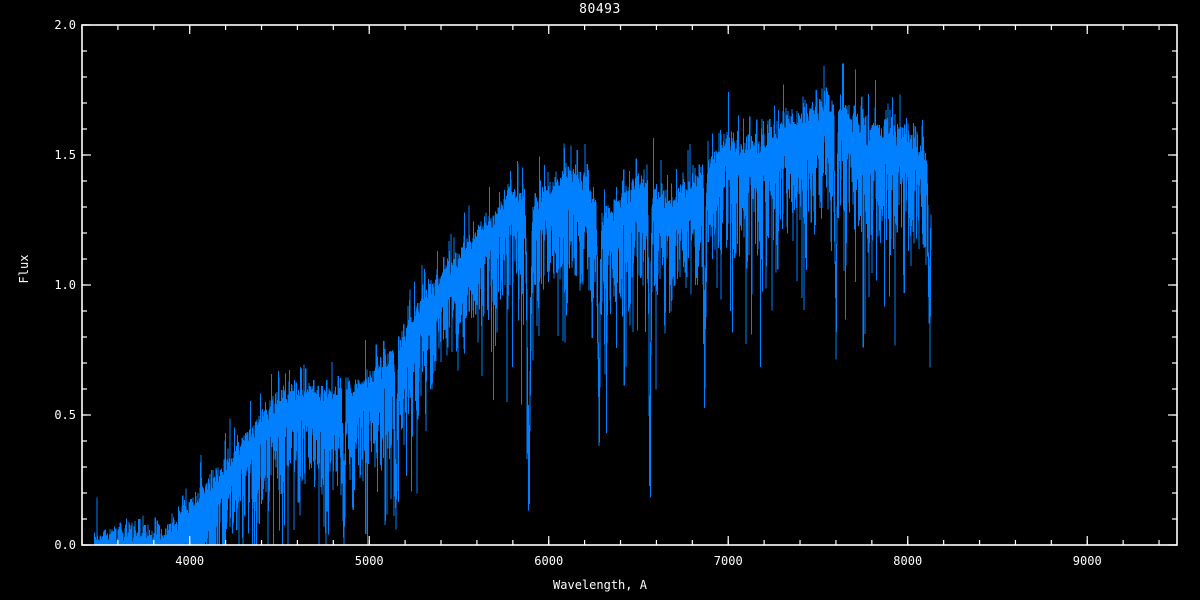 Image resolution: width=1200 pixels, height=600 pixels. I want to click on x-axis-label: Wavelength, A, so click(600, 585).